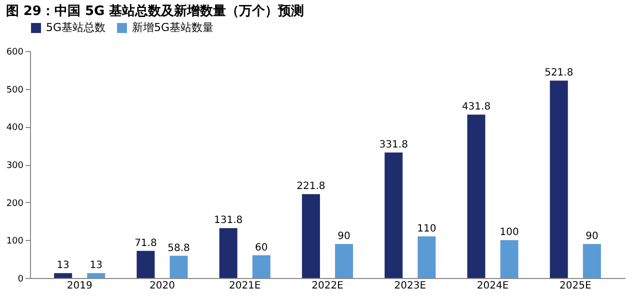 This screenshot has width=640, height=302. Describe the element at coordinates (311, 186) in the screenshot. I see `data-label: 221.8` at that location.